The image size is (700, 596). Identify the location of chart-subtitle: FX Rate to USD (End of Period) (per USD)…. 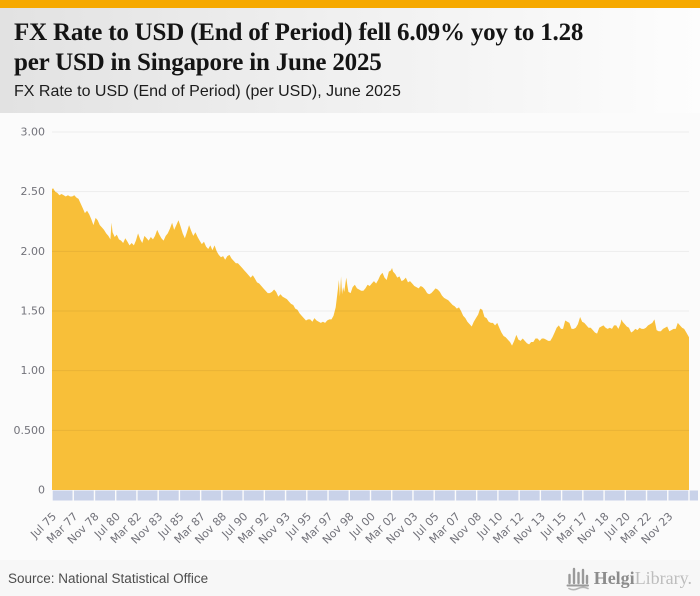
(207, 91).